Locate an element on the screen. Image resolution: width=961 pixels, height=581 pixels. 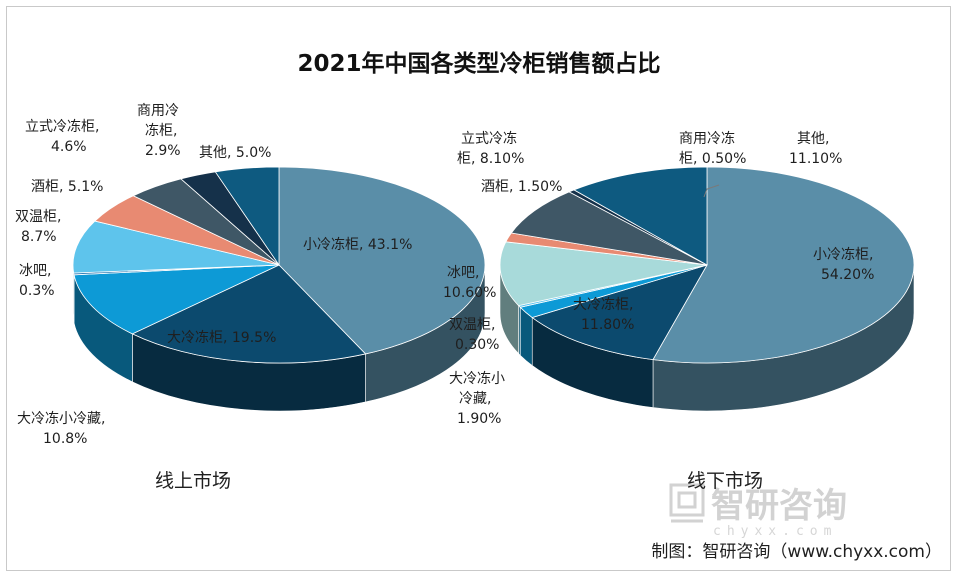
pie-offline-side is located at coordinates (707, 338).